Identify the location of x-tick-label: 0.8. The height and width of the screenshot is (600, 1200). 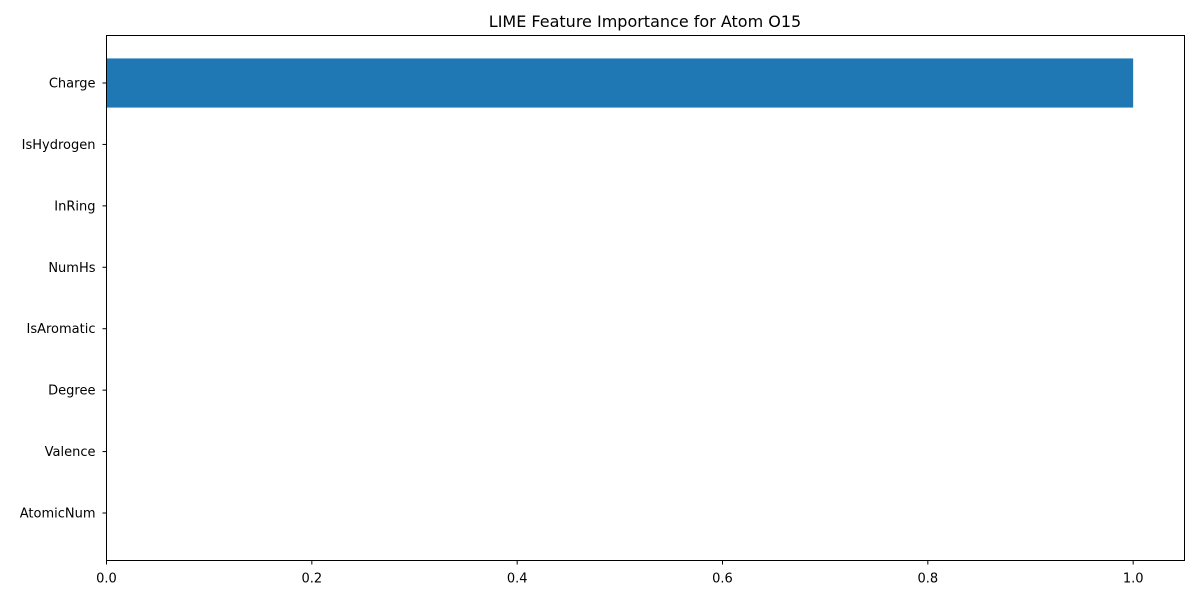
(927, 579).